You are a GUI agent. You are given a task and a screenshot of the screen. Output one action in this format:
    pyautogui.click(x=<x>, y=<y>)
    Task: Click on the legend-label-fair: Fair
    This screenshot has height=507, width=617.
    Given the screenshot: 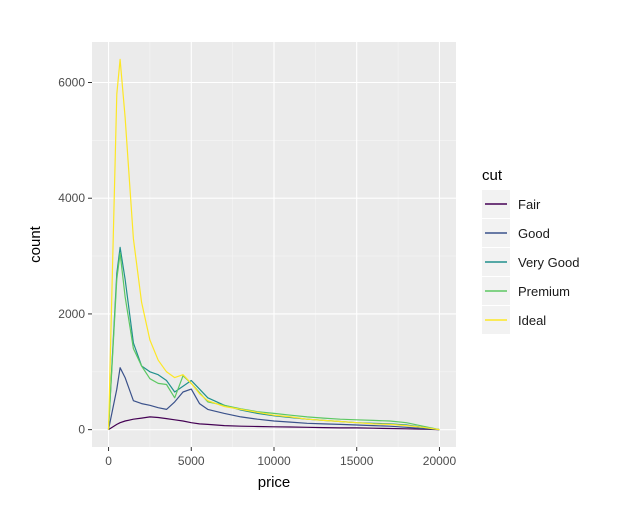 What is the action you would take?
    pyautogui.click(x=529, y=204)
    